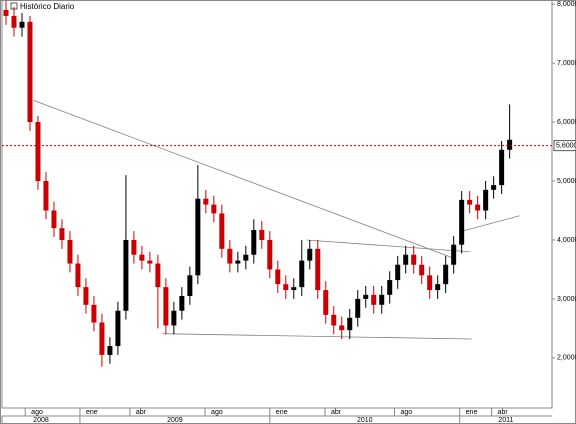 The image size is (576, 424). Describe the element at coordinates (175, 420) in the screenshot. I see `year-label: 2009` at that location.